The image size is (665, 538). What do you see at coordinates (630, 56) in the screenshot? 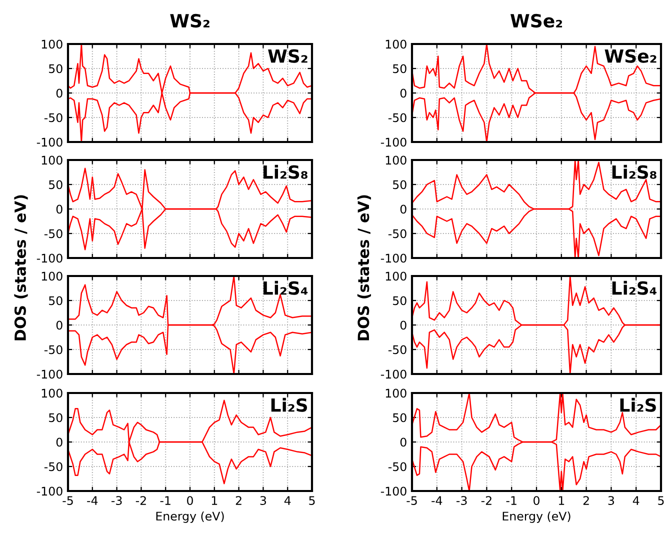
I see `annotation: WSe₂` at bounding box center [630, 56].